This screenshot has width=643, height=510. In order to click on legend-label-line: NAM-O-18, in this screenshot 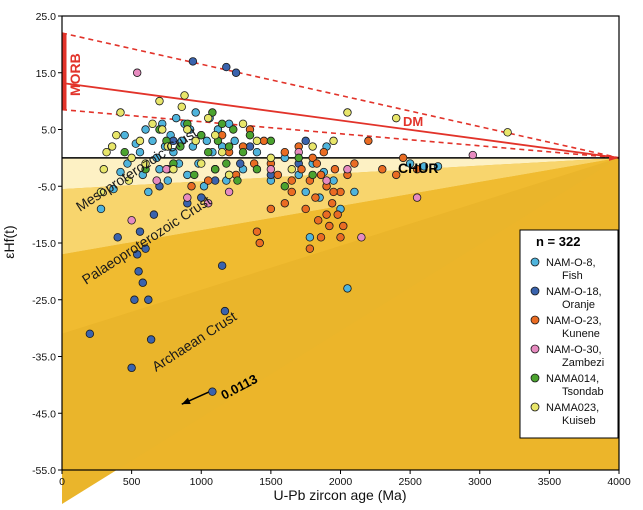, I will do `click(574, 292)`.